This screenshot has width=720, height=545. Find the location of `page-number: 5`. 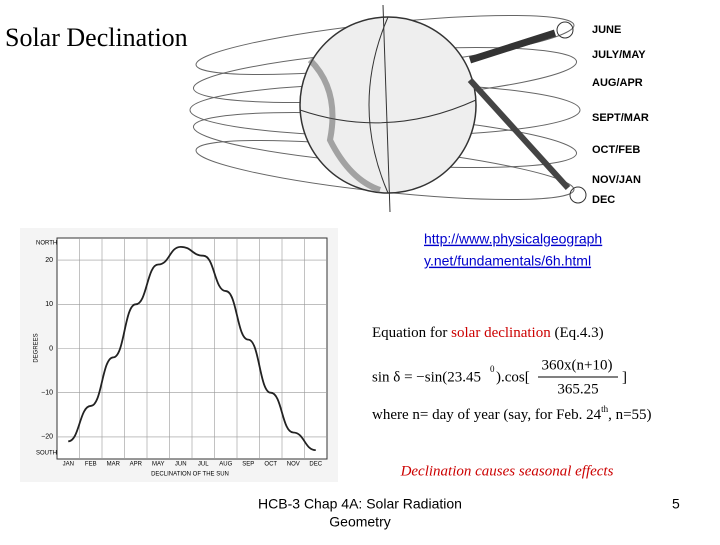

page-number: 5 is located at coordinates (676, 504).